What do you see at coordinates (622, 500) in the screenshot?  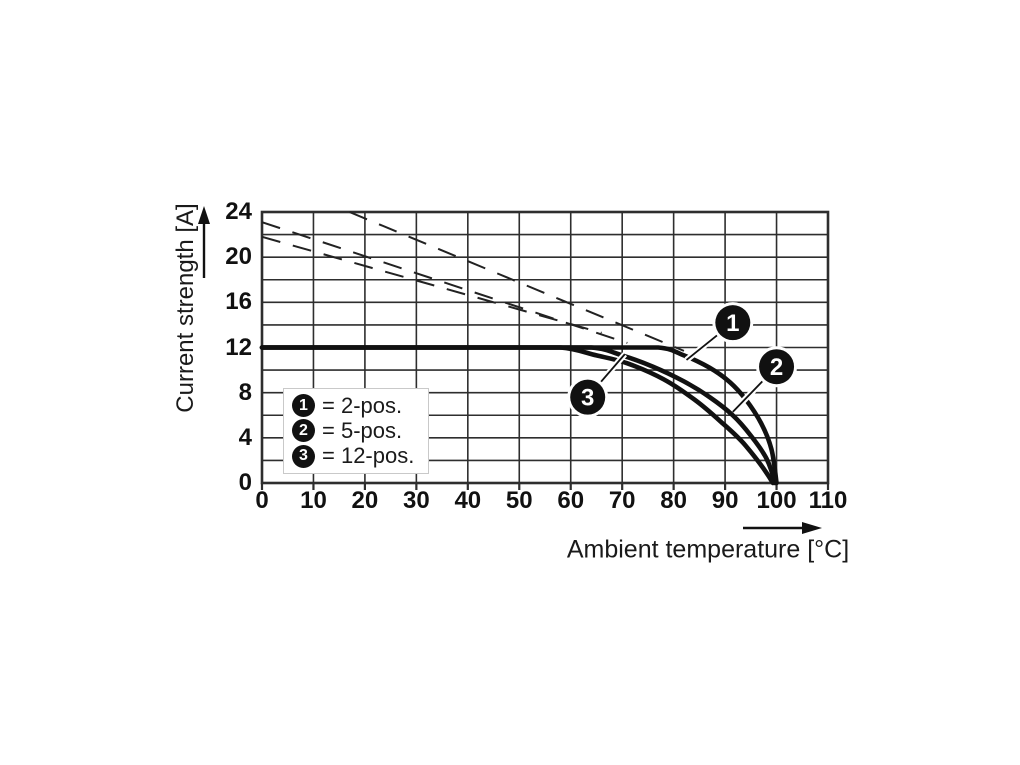 I see `x-tick-label-70: 70` at bounding box center [622, 500].